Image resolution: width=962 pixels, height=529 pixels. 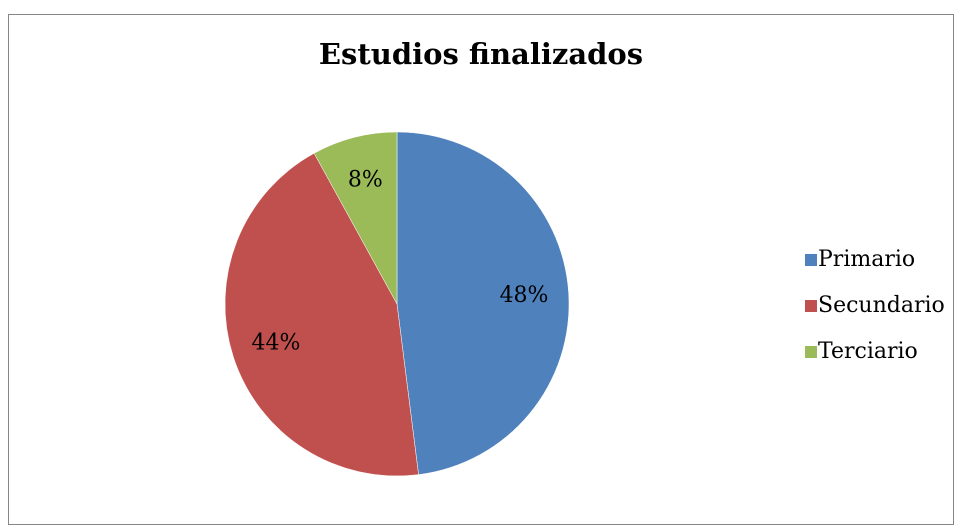 What do you see at coordinates (868, 351) in the screenshot?
I see `legend-label: Terciario` at bounding box center [868, 351].